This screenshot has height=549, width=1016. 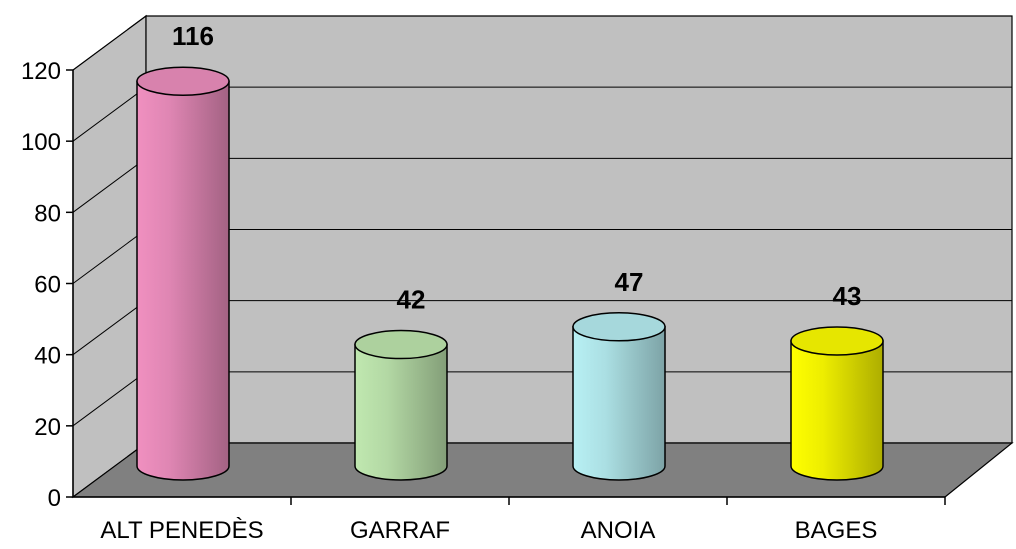 I want to click on y-tick-label: 120, so click(x=41, y=71).